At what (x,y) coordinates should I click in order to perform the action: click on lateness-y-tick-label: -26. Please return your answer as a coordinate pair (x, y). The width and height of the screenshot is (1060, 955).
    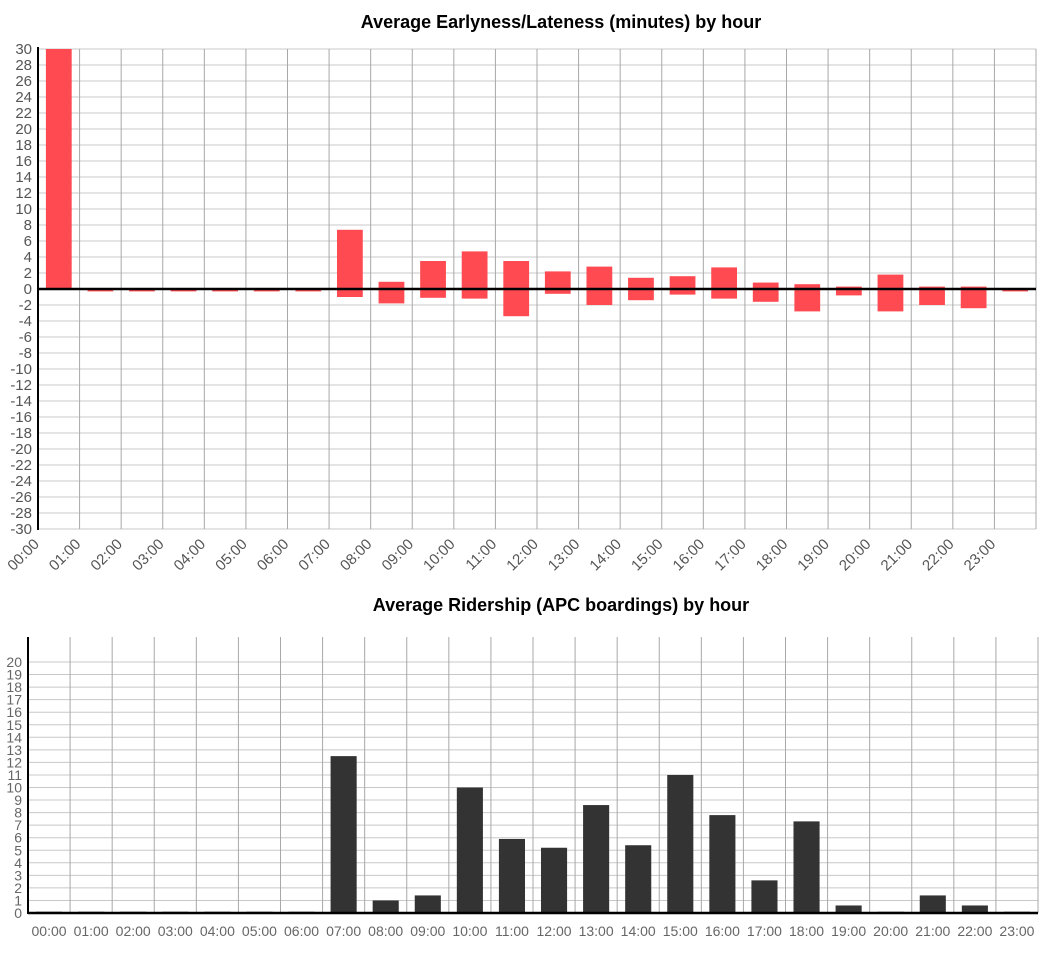
    Looking at the image, I should click on (21, 497).